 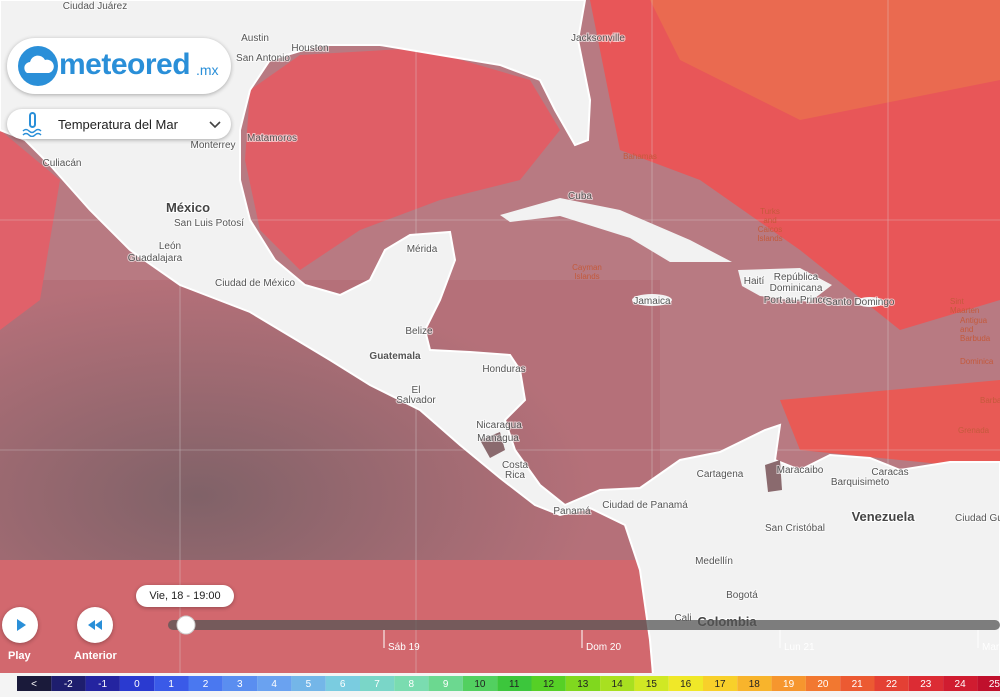 I want to click on legend-label: 25, so click(x=994, y=684).